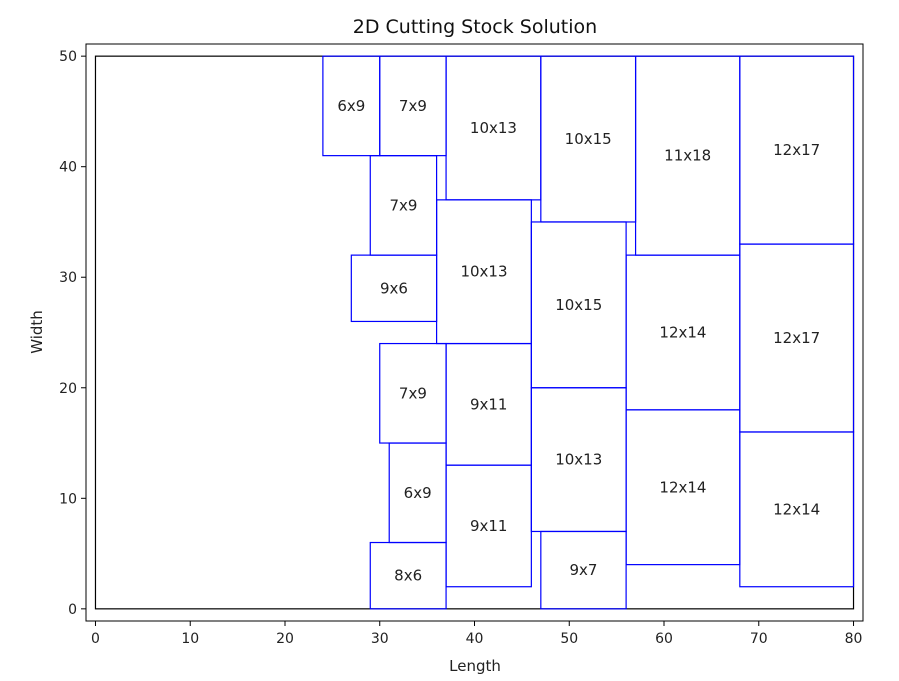 This screenshot has width=899, height=681. I want to click on x-tick-label: 80, so click(854, 639).